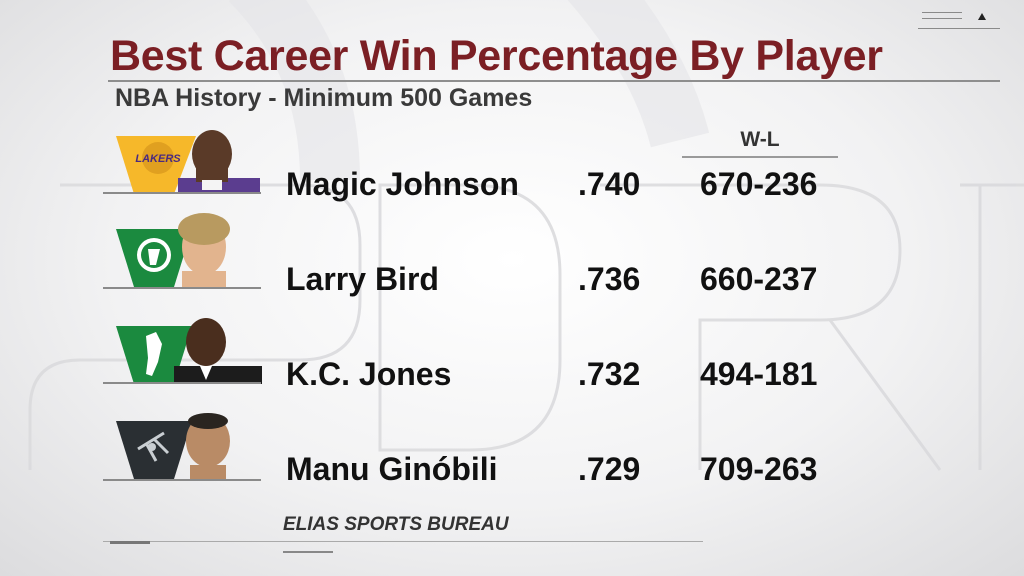  What do you see at coordinates (759, 374) in the screenshot?
I see `win-loss-record: 494-181` at bounding box center [759, 374].